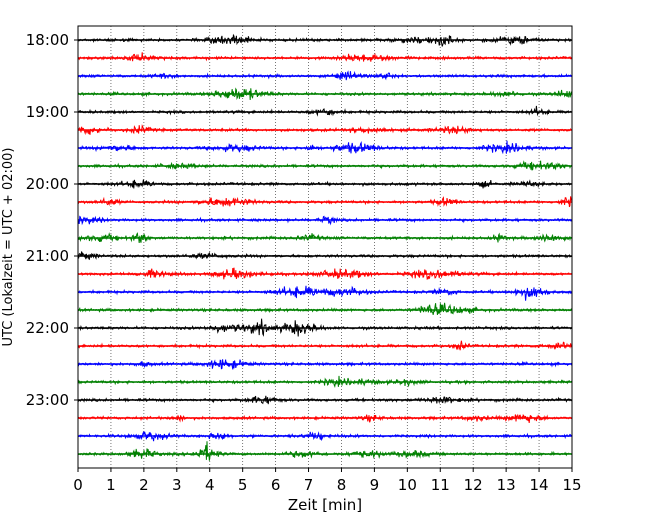  What do you see at coordinates (47, 256) in the screenshot?
I see `y-tick-label: 21:00` at bounding box center [47, 256].